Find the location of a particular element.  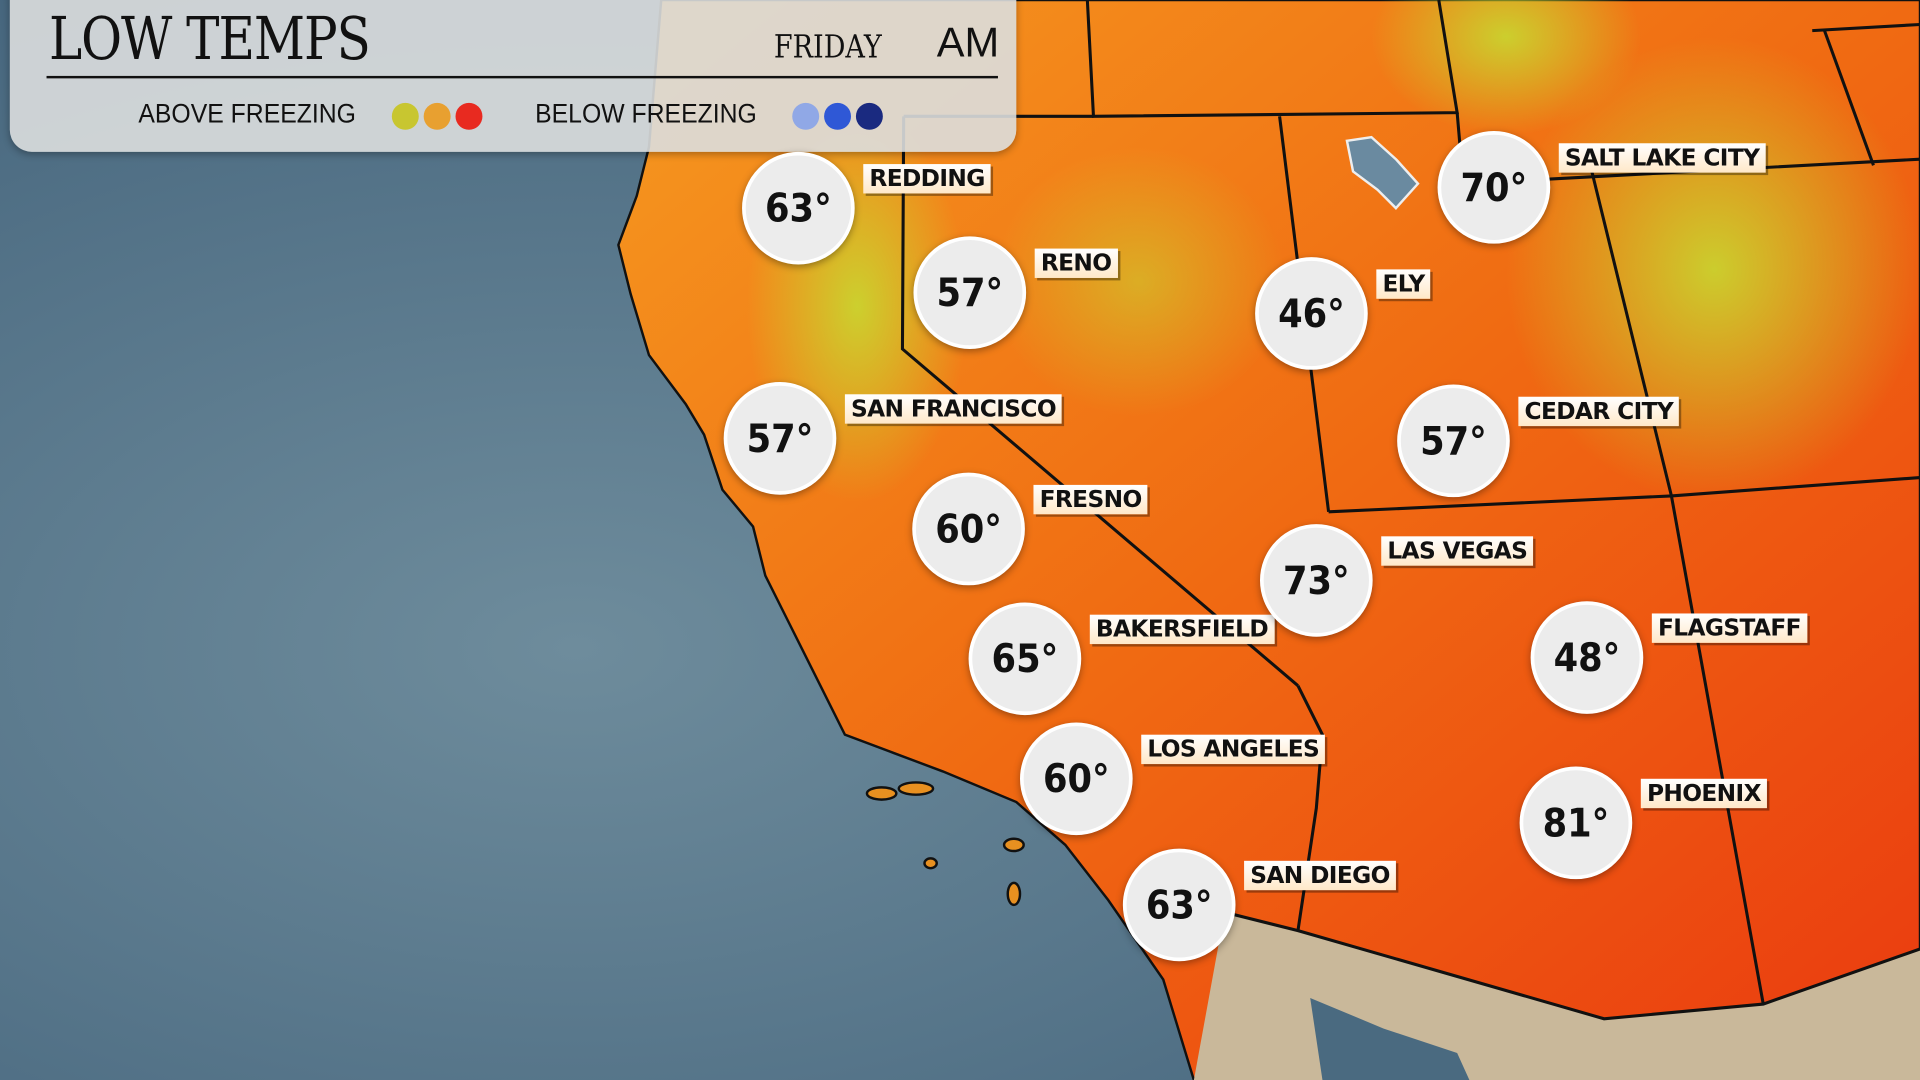

divider is located at coordinates (522, 77).